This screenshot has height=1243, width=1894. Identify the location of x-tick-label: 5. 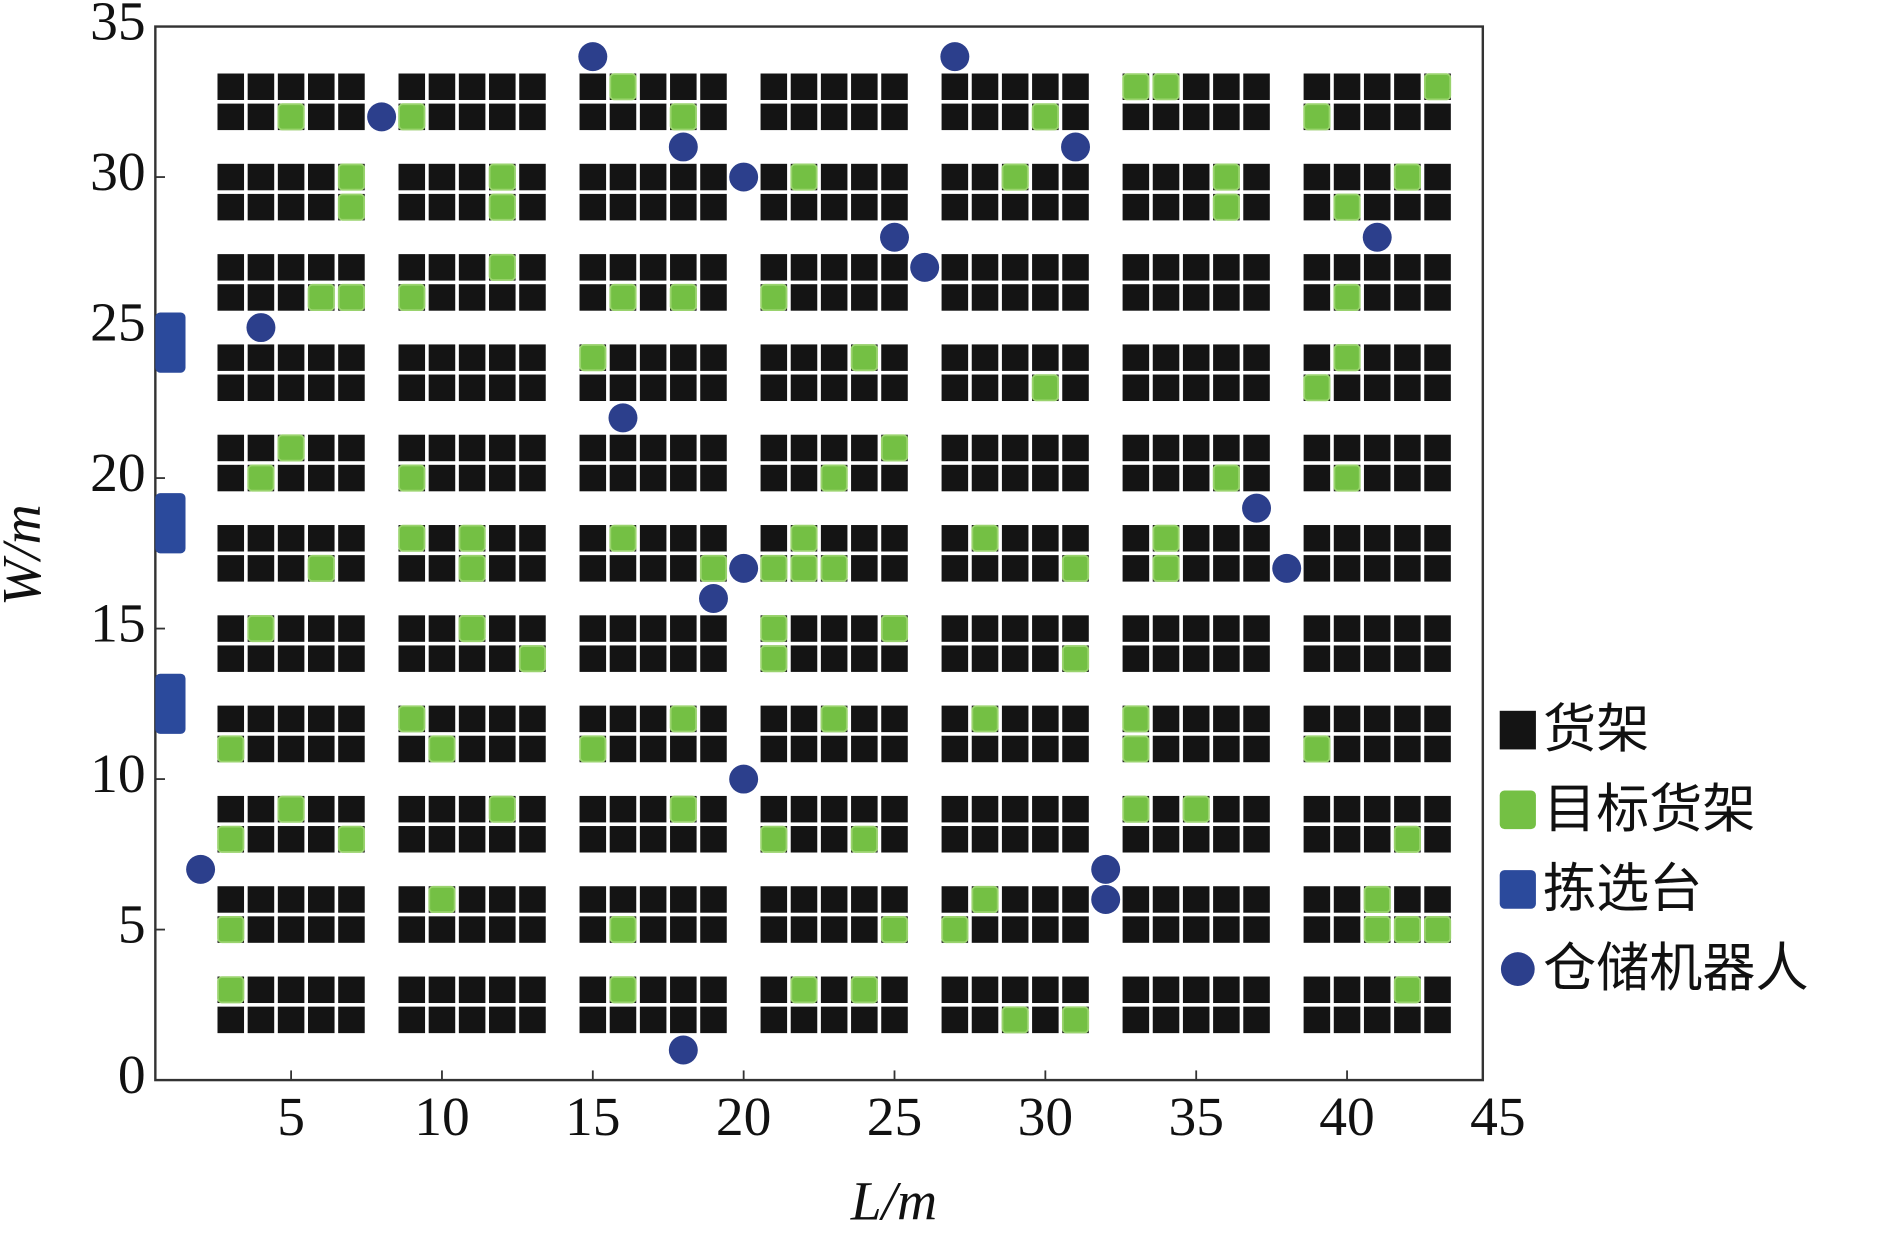
(291, 1117).